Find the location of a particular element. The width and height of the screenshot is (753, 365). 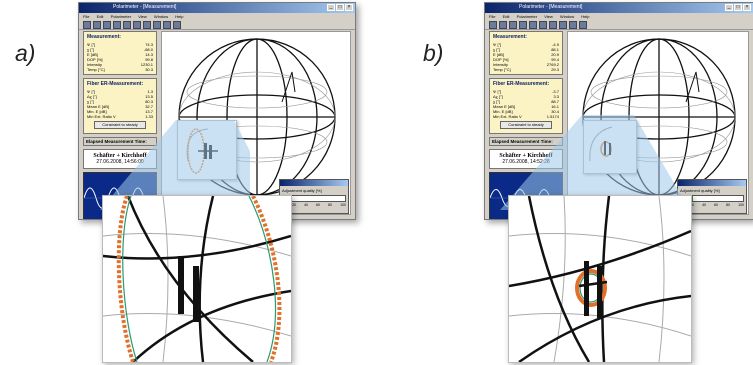

measurement-row: Intensity 1230.1 is located at coordinates (120, 64).